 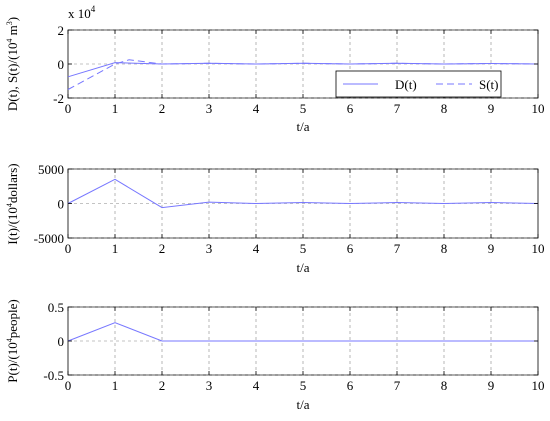 What do you see at coordinates (303, 126) in the screenshot?
I see `x-axis-label-1: t/a` at bounding box center [303, 126].